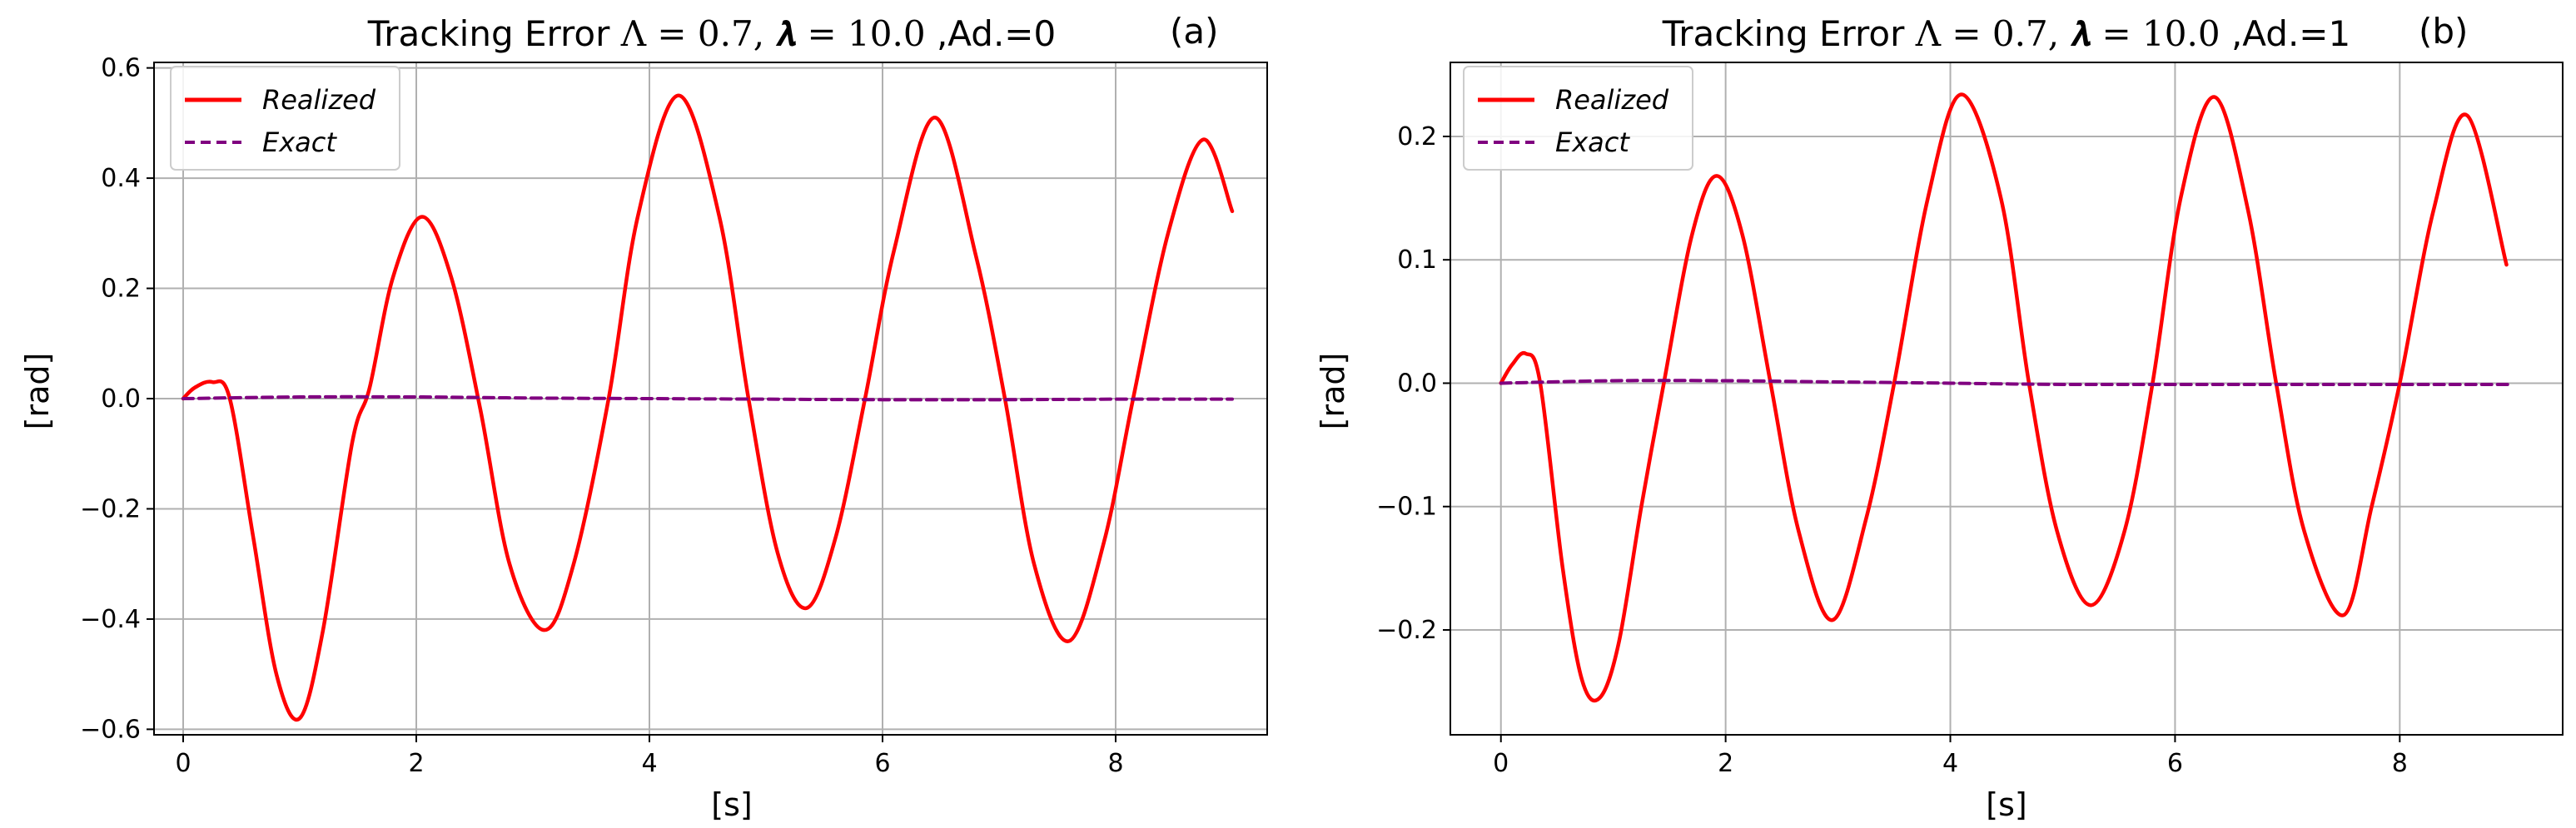 This screenshot has width=2576, height=828. Describe the element at coordinates (1417, 383) in the screenshot. I see `y-tick-label-b: 0.0` at that location.